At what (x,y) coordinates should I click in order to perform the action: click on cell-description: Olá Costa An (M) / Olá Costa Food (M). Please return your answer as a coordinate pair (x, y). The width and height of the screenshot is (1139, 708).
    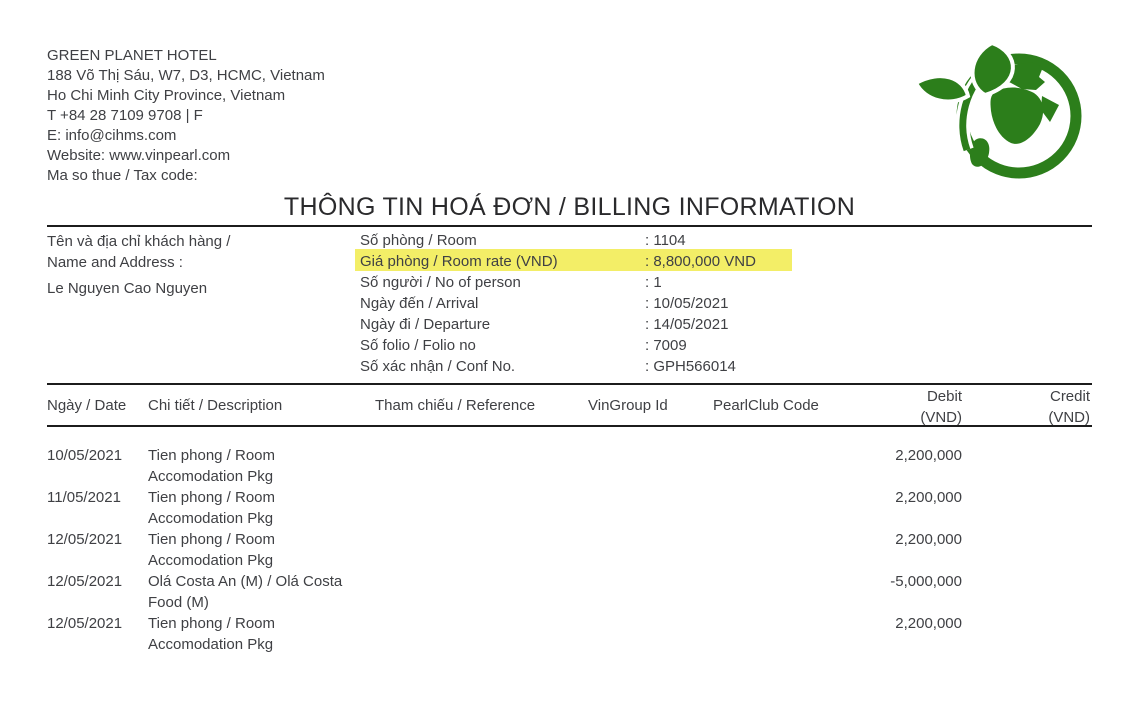
    Looking at the image, I should click on (245, 592).